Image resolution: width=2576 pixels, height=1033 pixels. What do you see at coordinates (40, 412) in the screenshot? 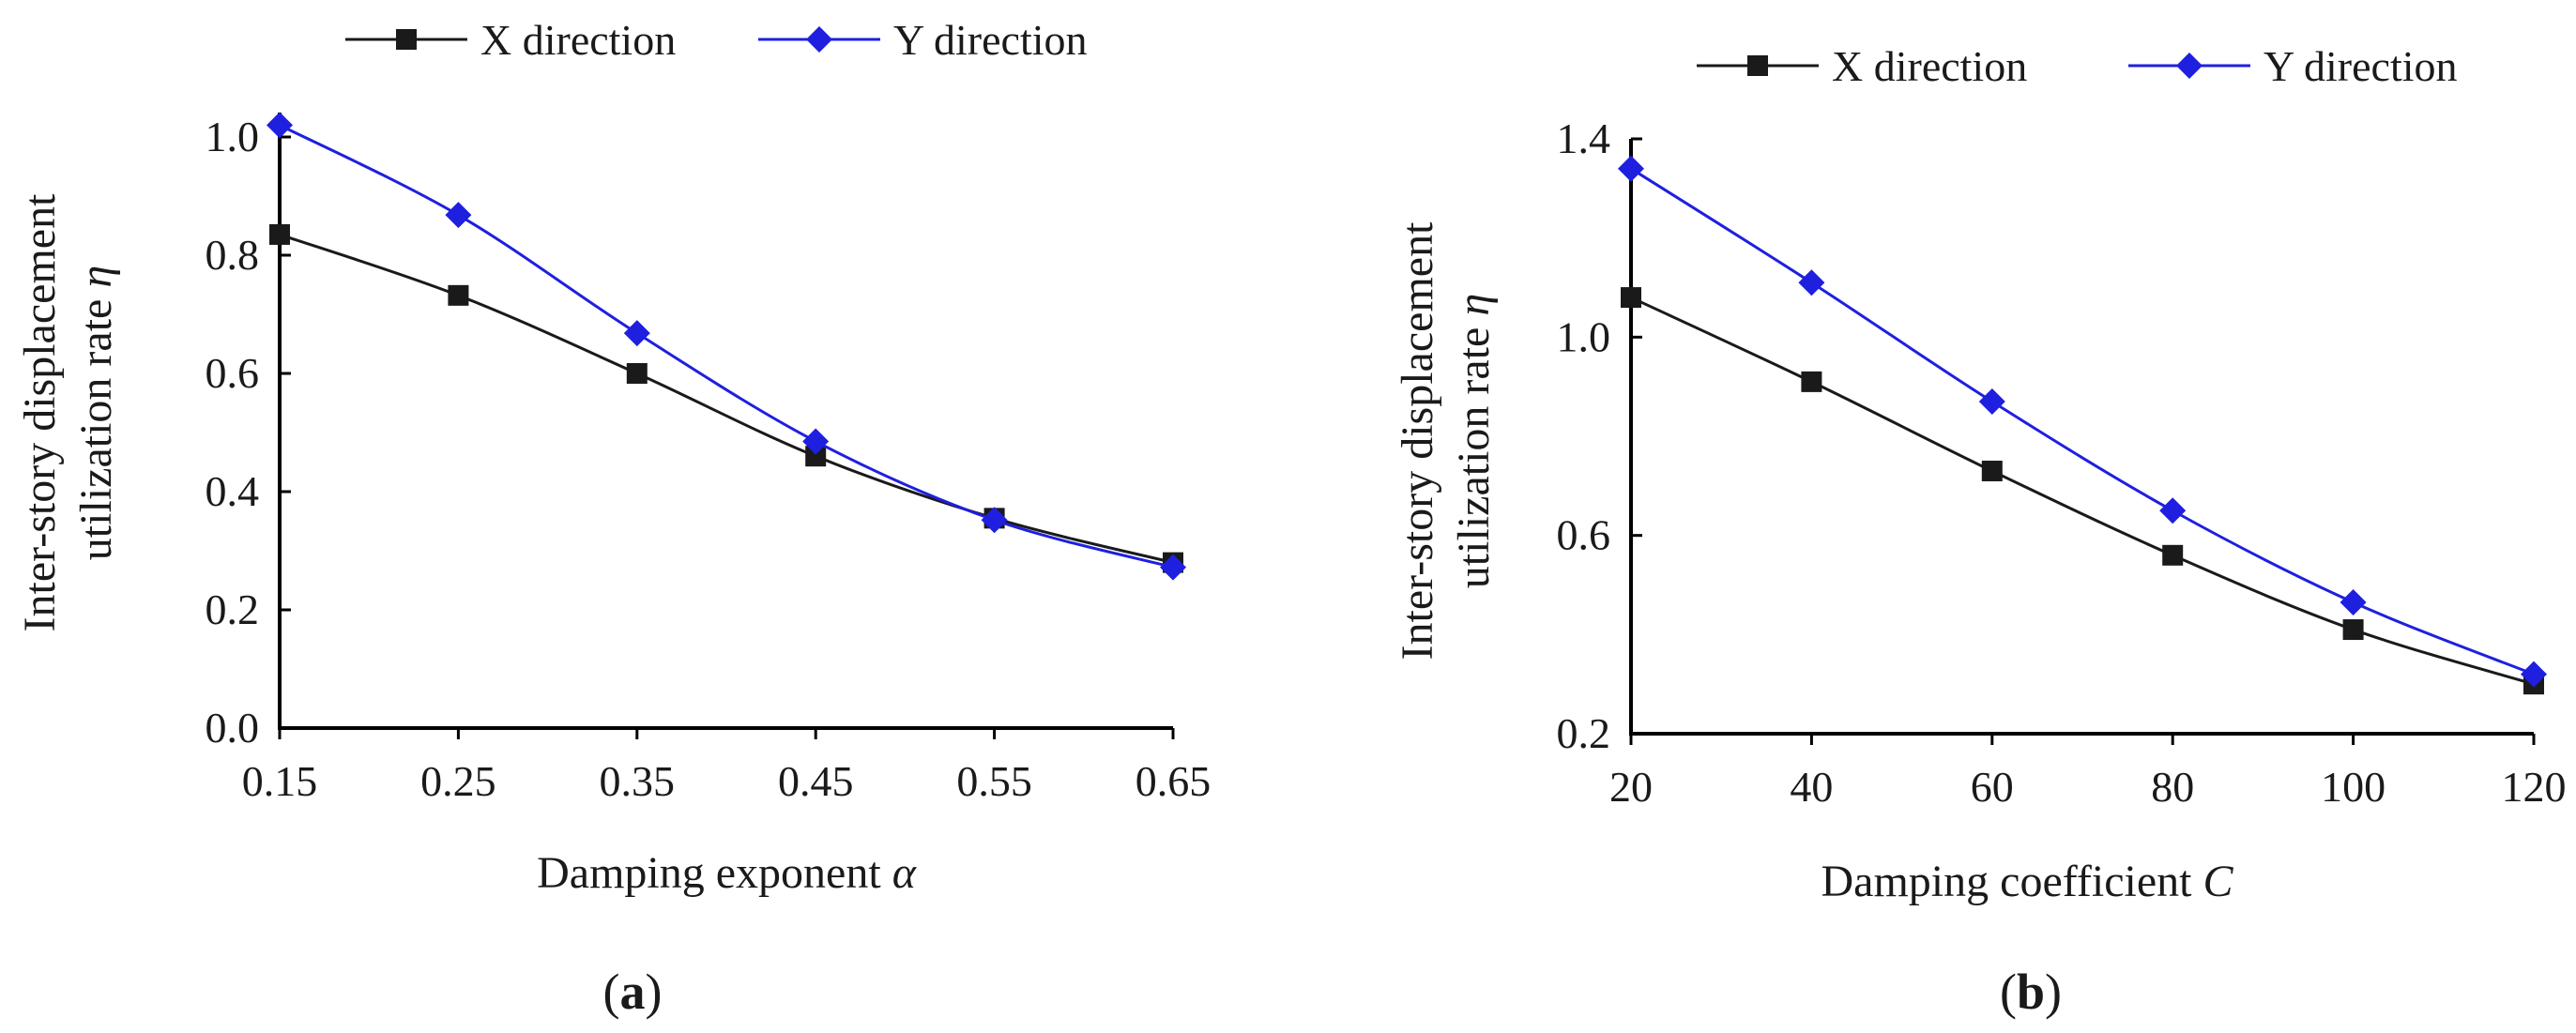
I see `y-axis-title-a-line1: Inter-story displacement` at bounding box center [40, 412].